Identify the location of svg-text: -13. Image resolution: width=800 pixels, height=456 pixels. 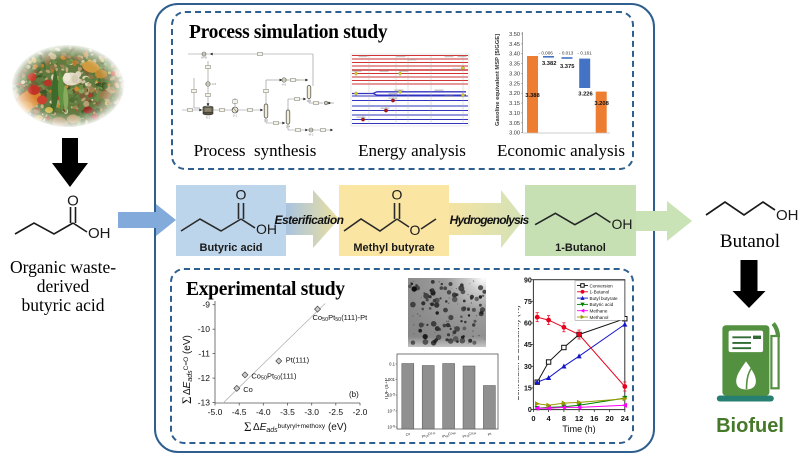
(204, 403).